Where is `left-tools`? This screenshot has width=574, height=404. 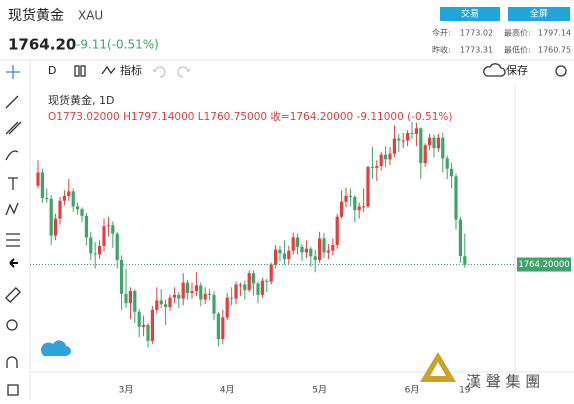
left-tools is located at coordinates (13, 245).